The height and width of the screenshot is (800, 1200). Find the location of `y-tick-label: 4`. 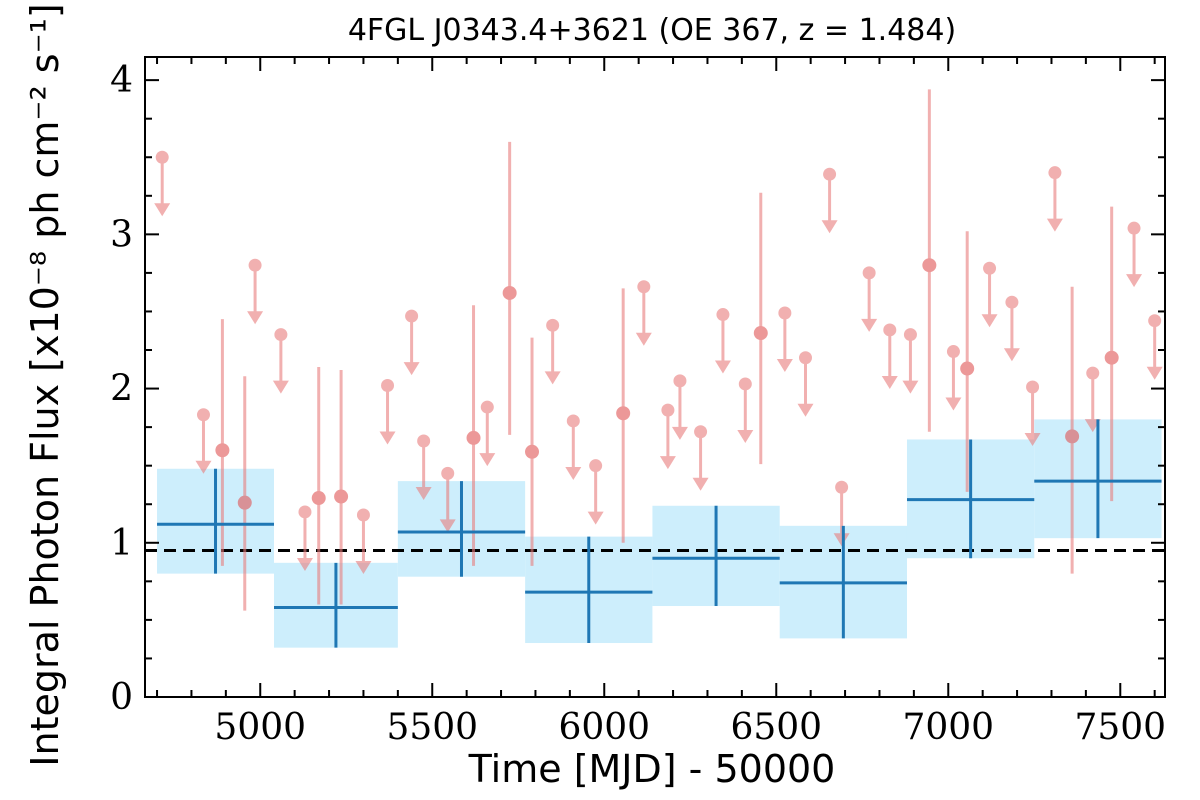

y-tick-label: 4 is located at coordinates (121, 80).